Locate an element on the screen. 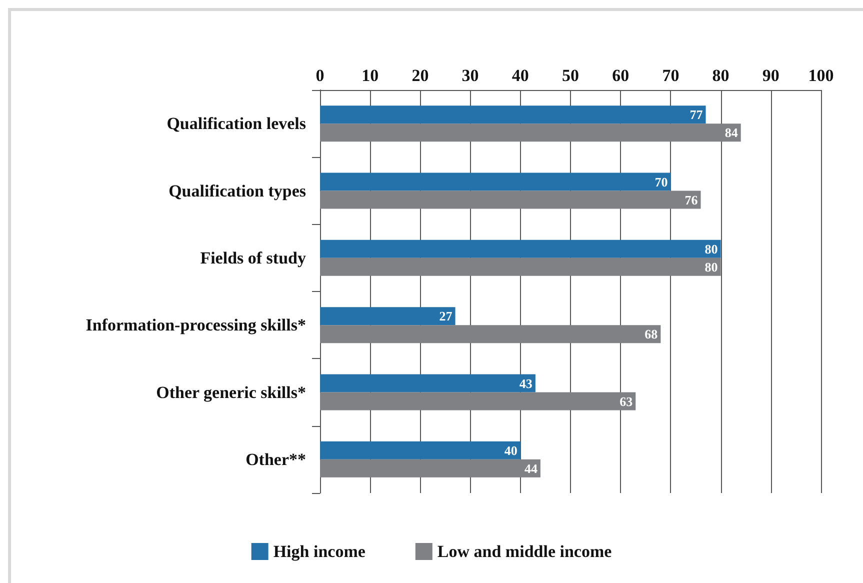 The height and width of the screenshot is (583, 863). data-label: 68 is located at coordinates (651, 334).